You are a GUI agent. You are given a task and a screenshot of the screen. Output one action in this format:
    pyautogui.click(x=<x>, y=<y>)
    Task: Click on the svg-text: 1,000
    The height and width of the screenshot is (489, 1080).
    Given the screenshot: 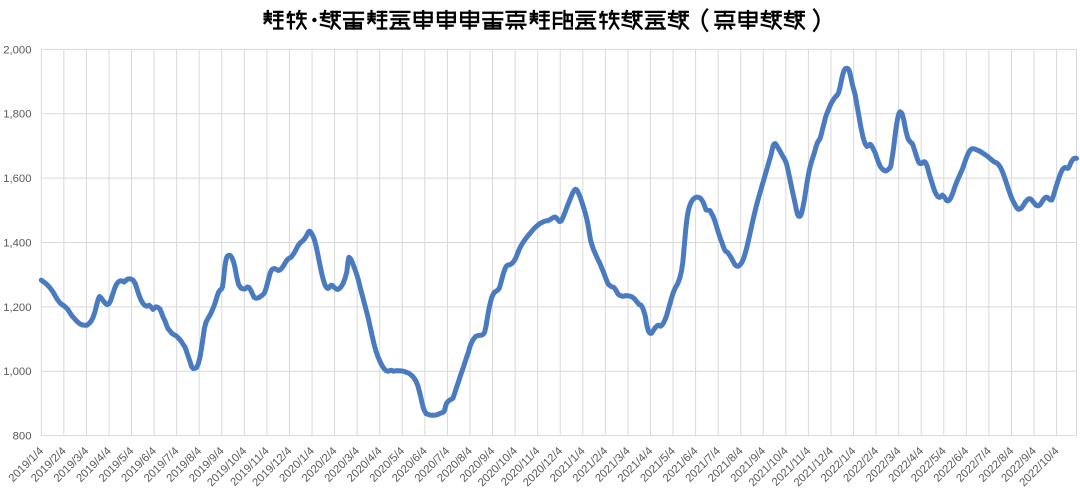 What is the action you would take?
    pyautogui.click(x=17, y=372)
    